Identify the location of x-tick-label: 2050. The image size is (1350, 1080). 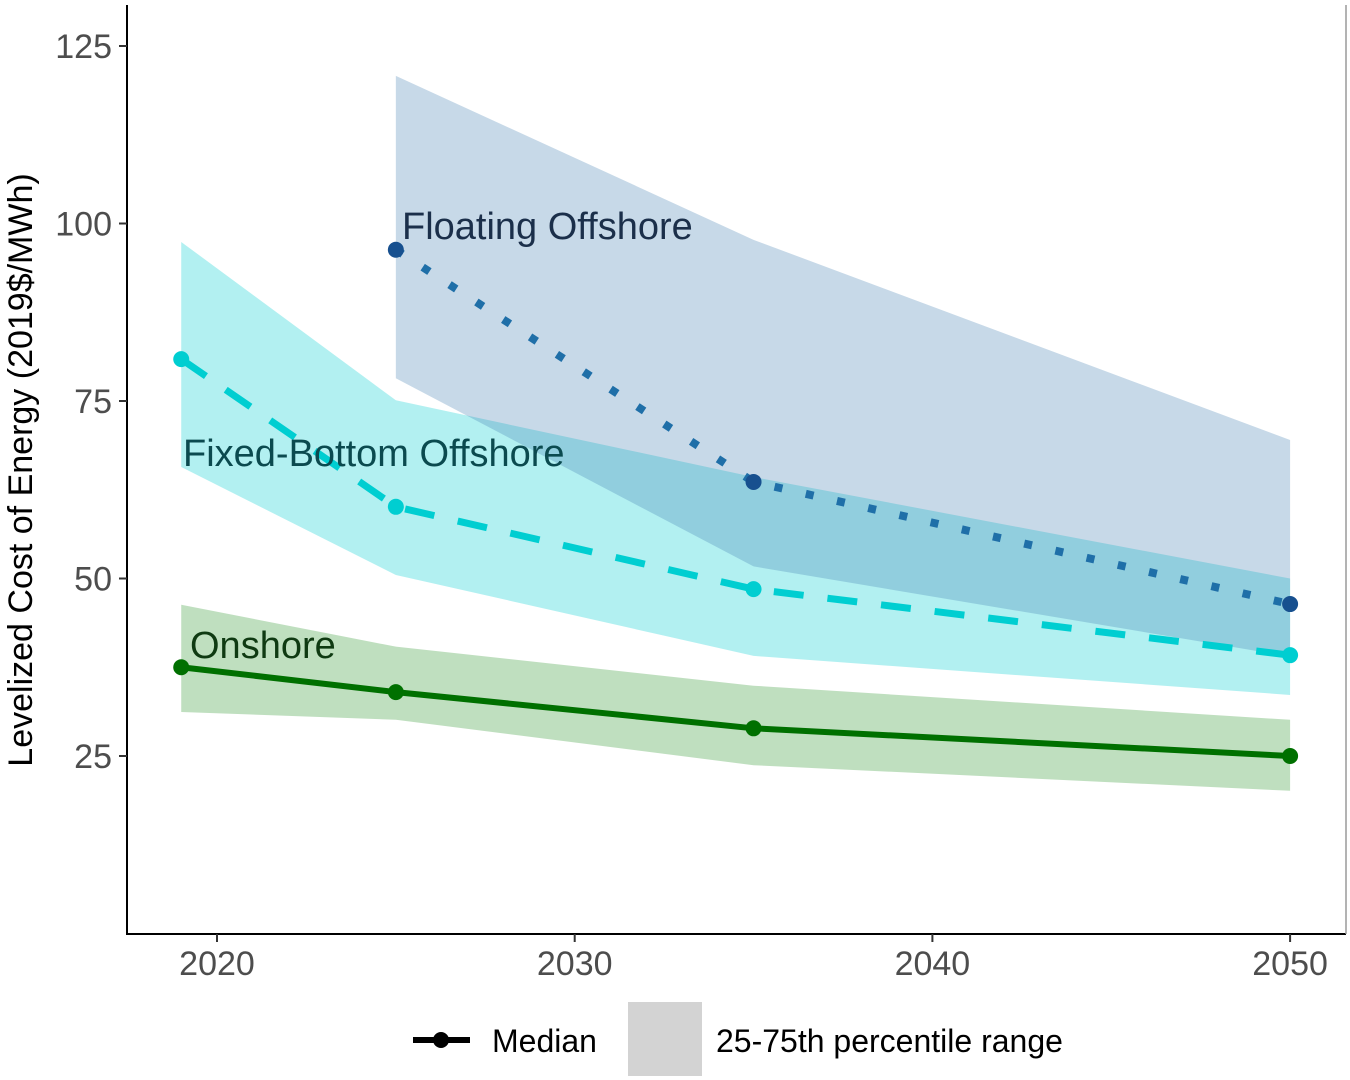
(1290, 964).